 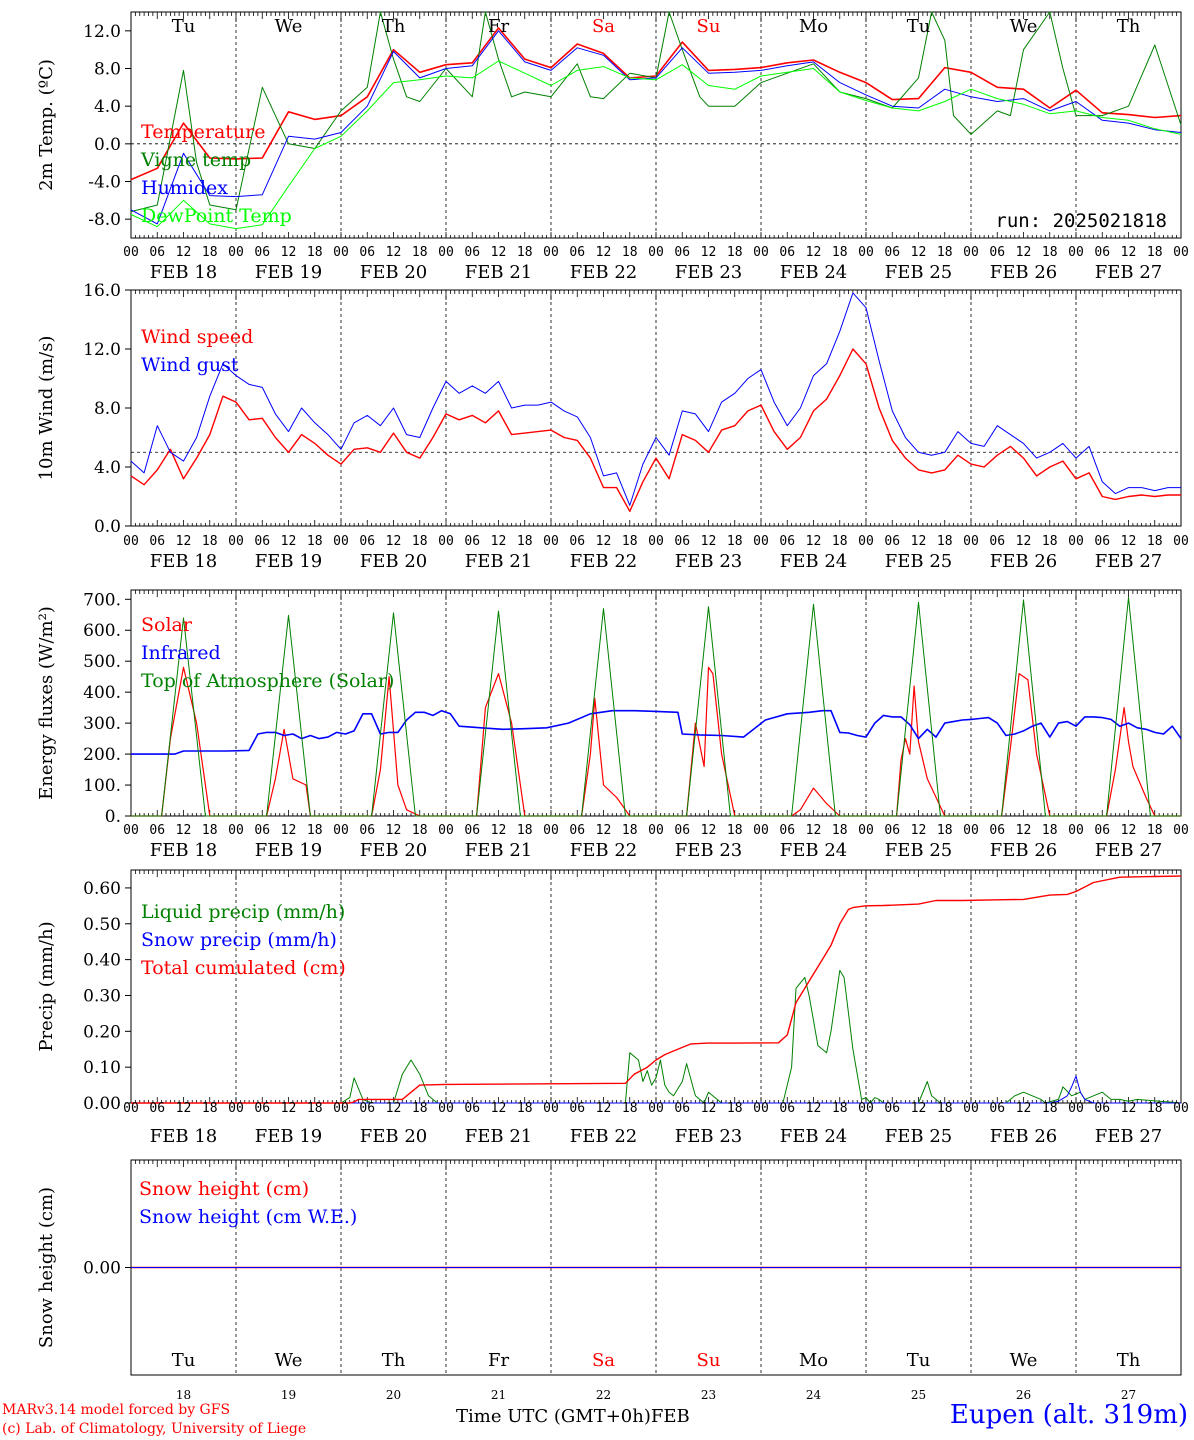 I want to click on legend-entry: Temperature, so click(x=203, y=132).